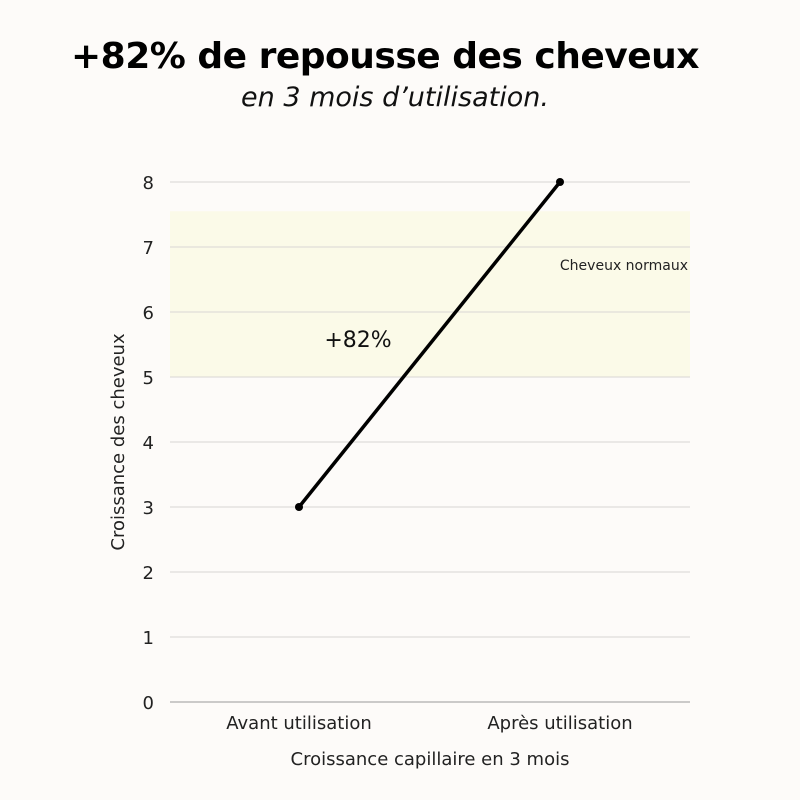 The height and width of the screenshot is (800, 800). What do you see at coordinates (299, 723) in the screenshot?
I see `x-tick-label: Avant utilisation` at bounding box center [299, 723].